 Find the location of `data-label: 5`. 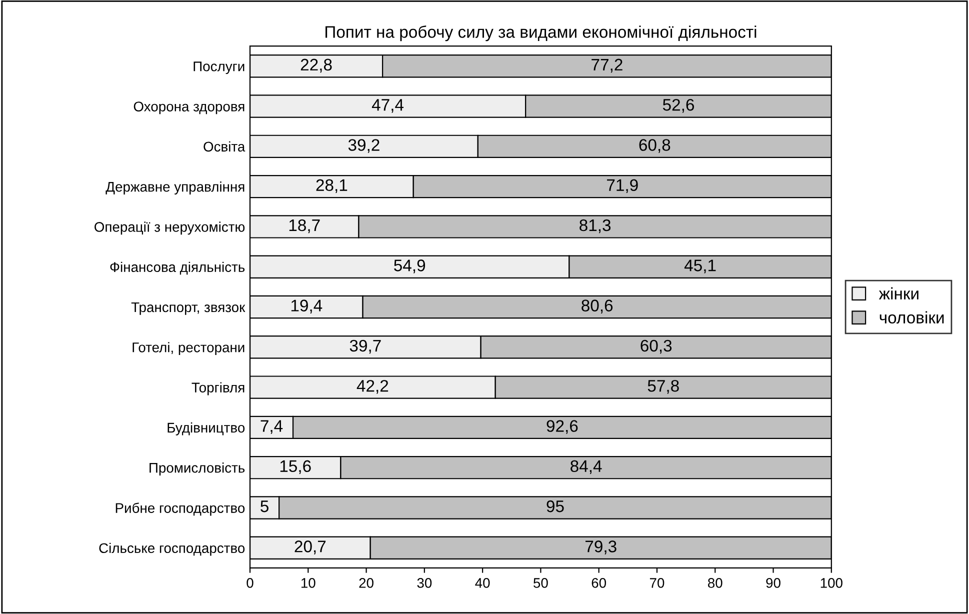

data-label: 5 is located at coordinates (264, 506).